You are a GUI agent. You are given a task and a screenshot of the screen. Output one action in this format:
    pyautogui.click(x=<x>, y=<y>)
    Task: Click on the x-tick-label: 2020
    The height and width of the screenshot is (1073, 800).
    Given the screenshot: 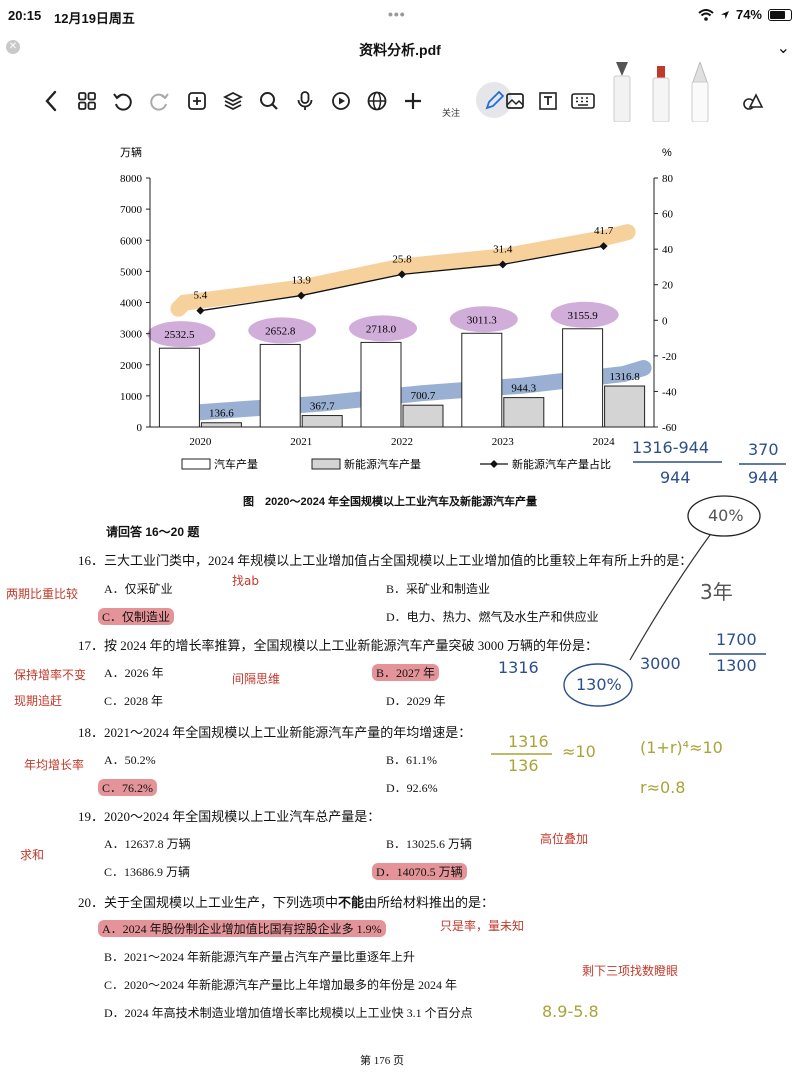 What is the action you would take?
    pyautogui.click(x=200, y=442)
    